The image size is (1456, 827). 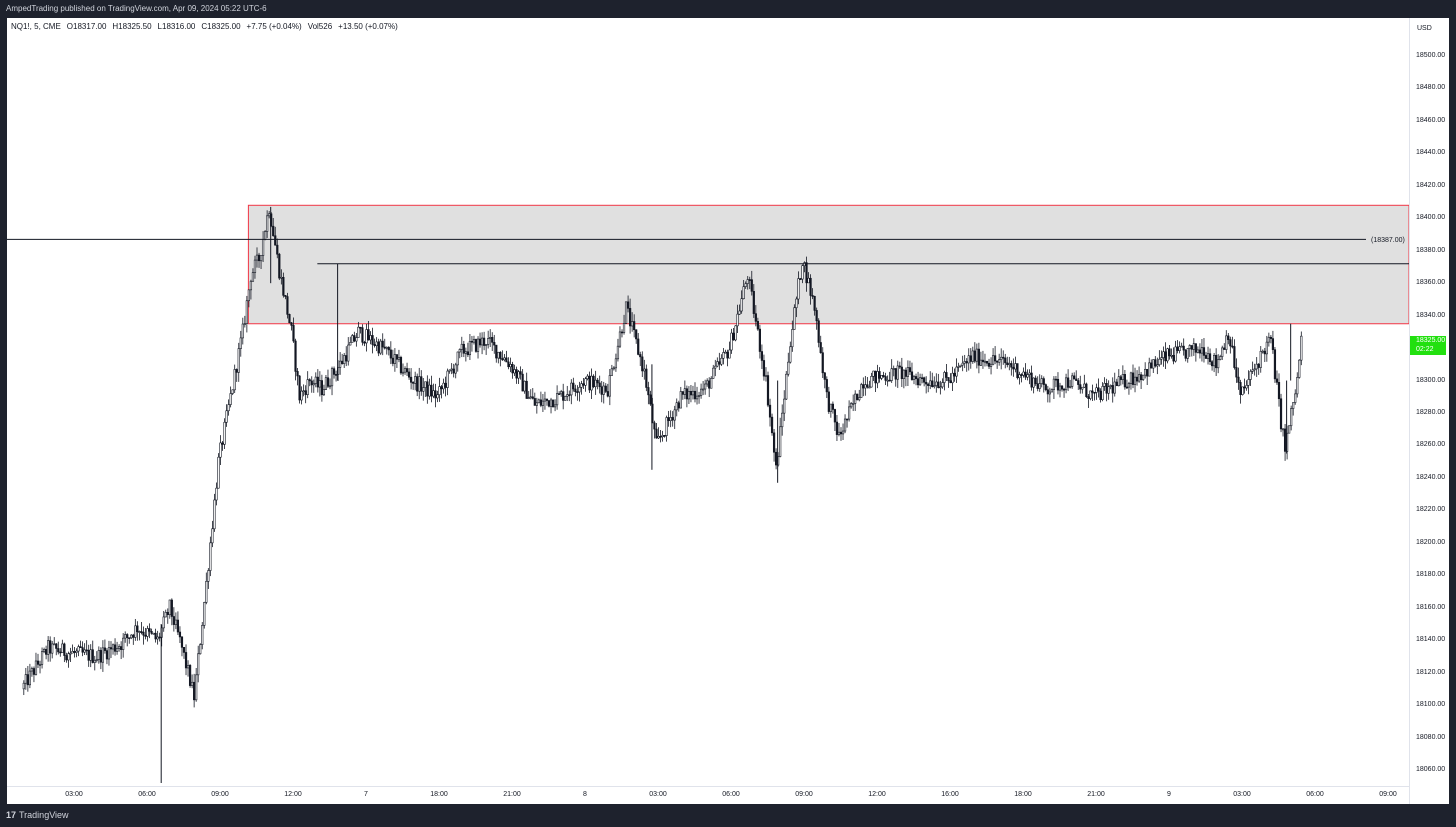 I want to click on price-tick-label: 18440.00, so click(x=1431, y=153).